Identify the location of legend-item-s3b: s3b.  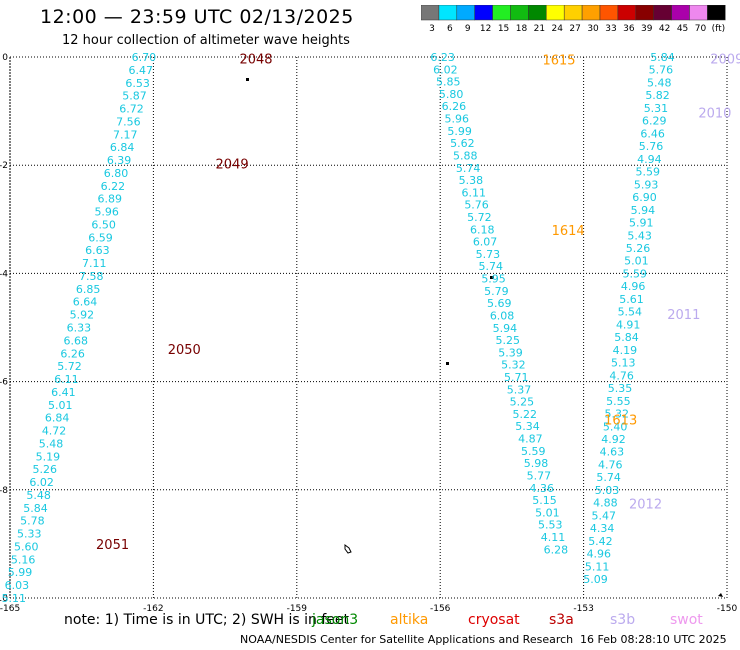
(623, 620).